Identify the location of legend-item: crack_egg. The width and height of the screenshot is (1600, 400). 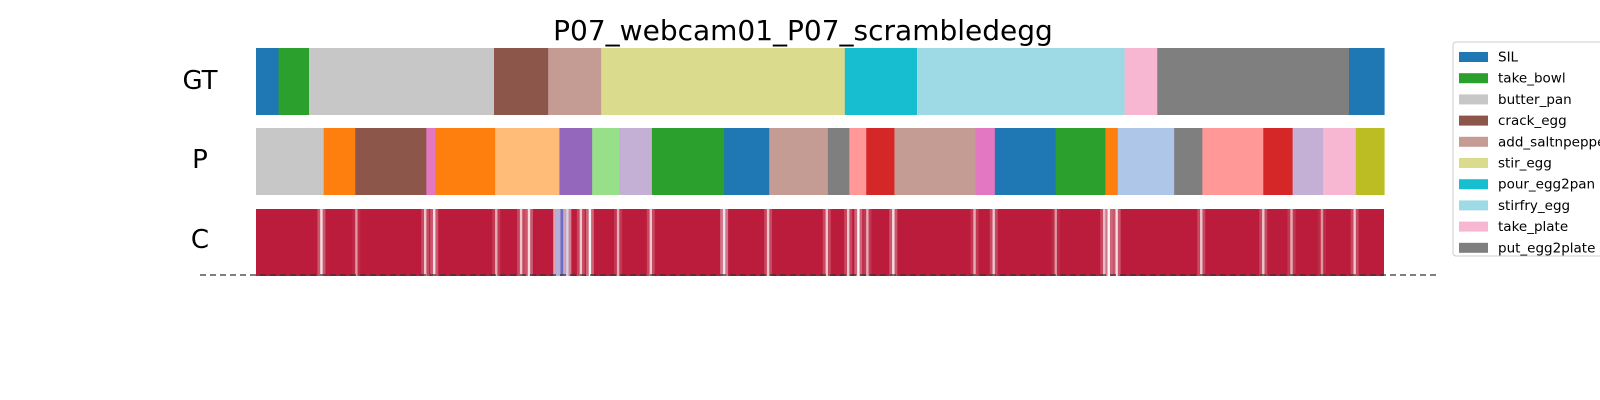
(1513, 121).